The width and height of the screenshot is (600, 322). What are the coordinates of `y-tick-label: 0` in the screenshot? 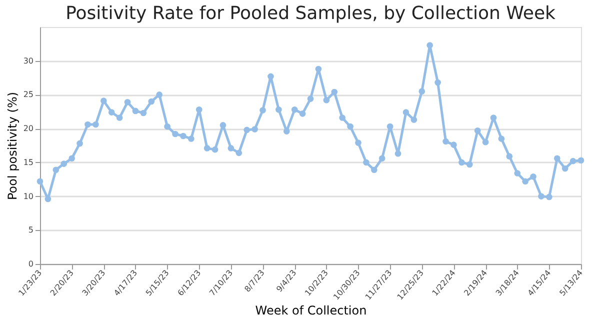 It's located at (31, 264).